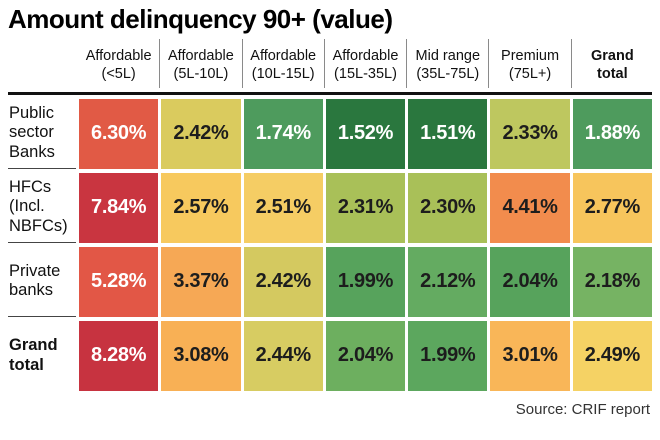 This screenshot has height=440, width=660. I want to click on column-header-grand-total: Grand total, so click(611, 63).